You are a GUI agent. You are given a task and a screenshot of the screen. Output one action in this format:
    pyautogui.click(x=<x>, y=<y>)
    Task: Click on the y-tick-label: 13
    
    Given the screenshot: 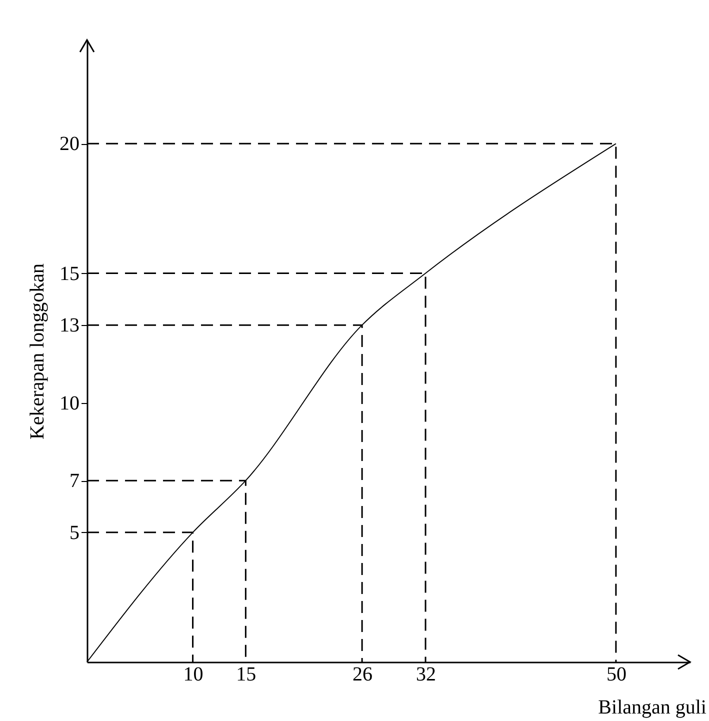 What is the action you would take?
    pyautogui.click(x=70, y=325)
    